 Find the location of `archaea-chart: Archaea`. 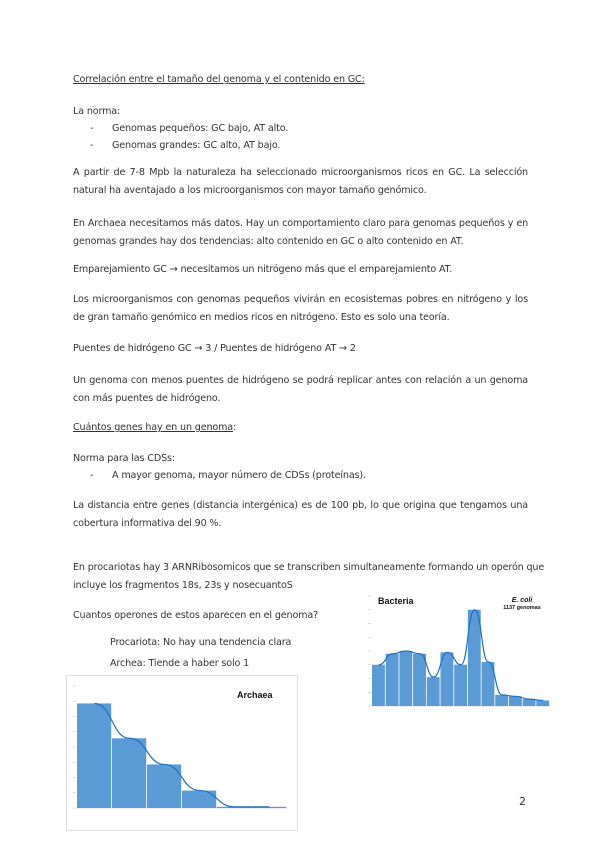

archaea-chart: Archaea is located at coordinates (182, 753).